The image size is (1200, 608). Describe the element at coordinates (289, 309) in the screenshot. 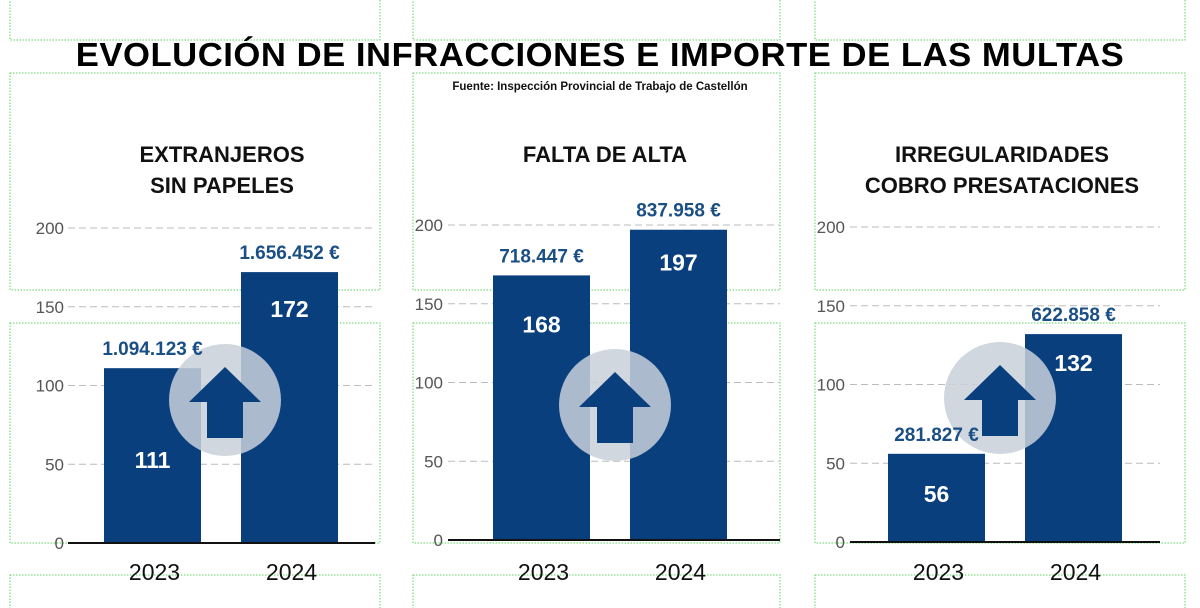

I see `bar-value-label: 172` at that location.